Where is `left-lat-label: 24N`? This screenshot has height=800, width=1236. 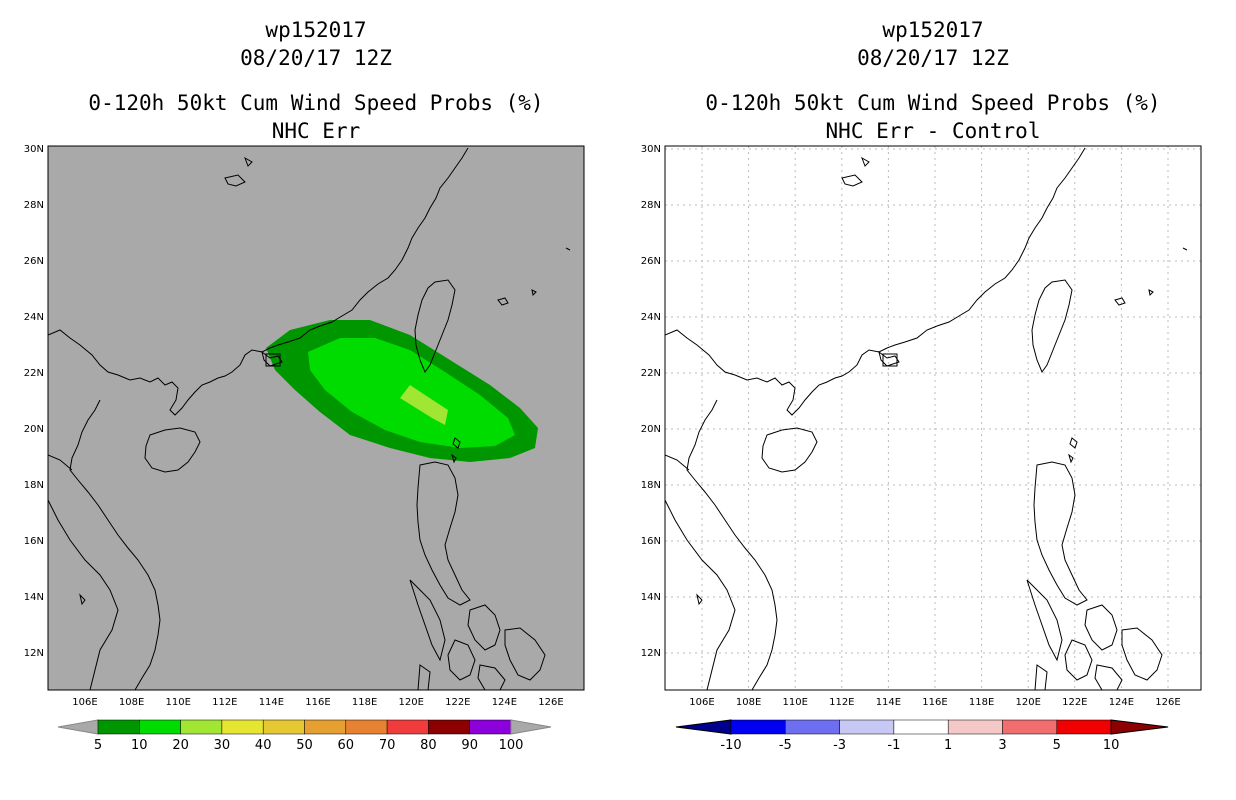
left-lat-label: 24N is located at coordinates (34, 317).